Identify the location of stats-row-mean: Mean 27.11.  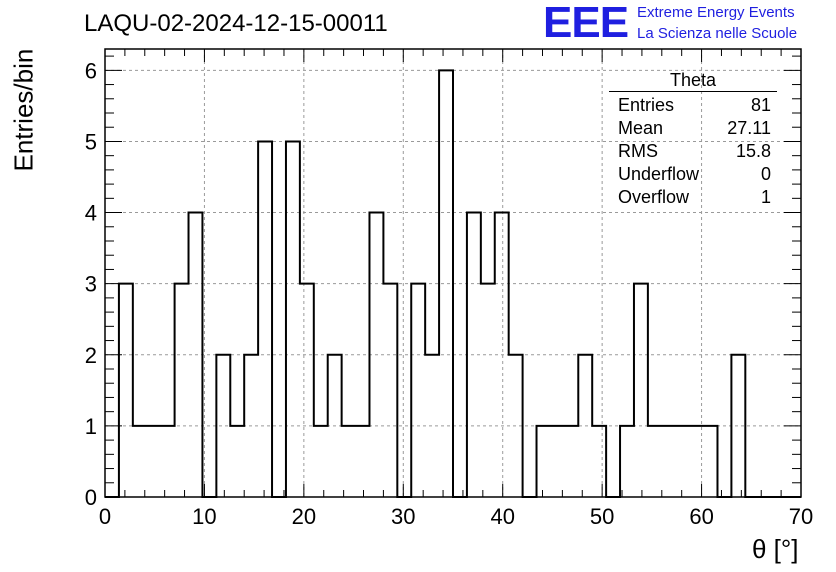
(693, 128).